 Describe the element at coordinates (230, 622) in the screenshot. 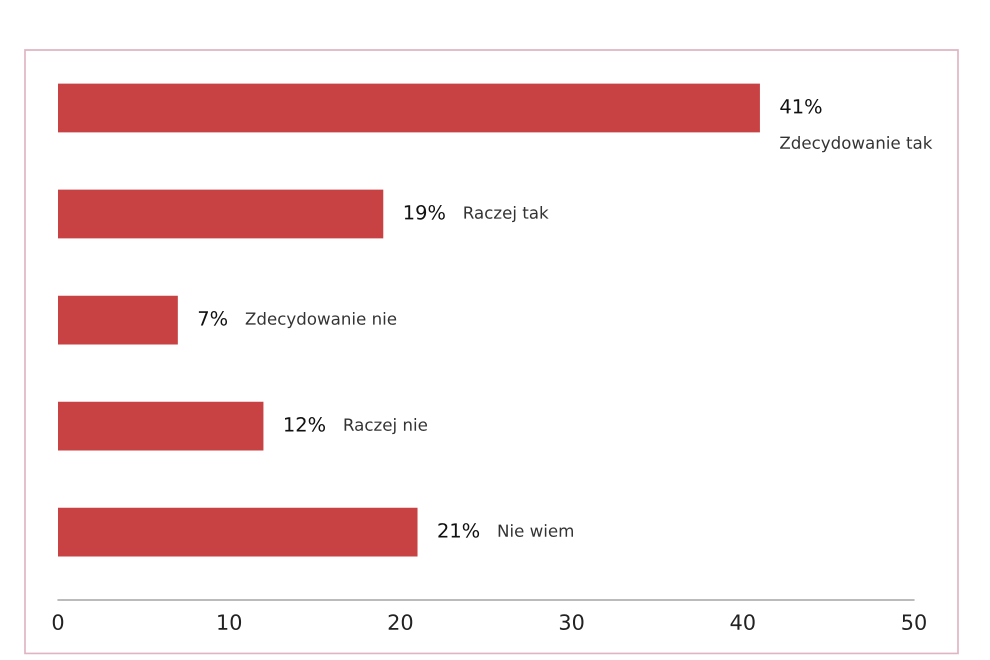

I see `x-tick-label: 10` at that location.